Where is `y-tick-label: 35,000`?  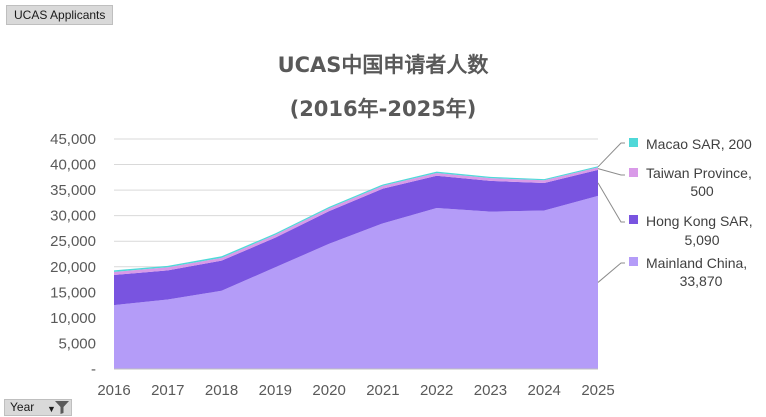 y-tick-label: 35,000 is located at coordinates (73, 190).